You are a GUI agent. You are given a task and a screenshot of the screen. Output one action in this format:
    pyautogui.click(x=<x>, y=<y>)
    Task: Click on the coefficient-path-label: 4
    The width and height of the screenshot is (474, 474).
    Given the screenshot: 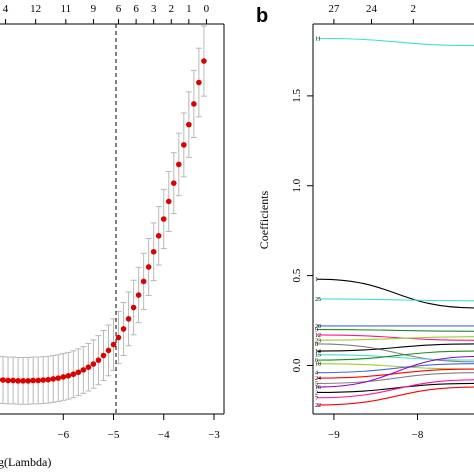 What is the action you would take?
    pyautogui.click(x=316, y=374)
    